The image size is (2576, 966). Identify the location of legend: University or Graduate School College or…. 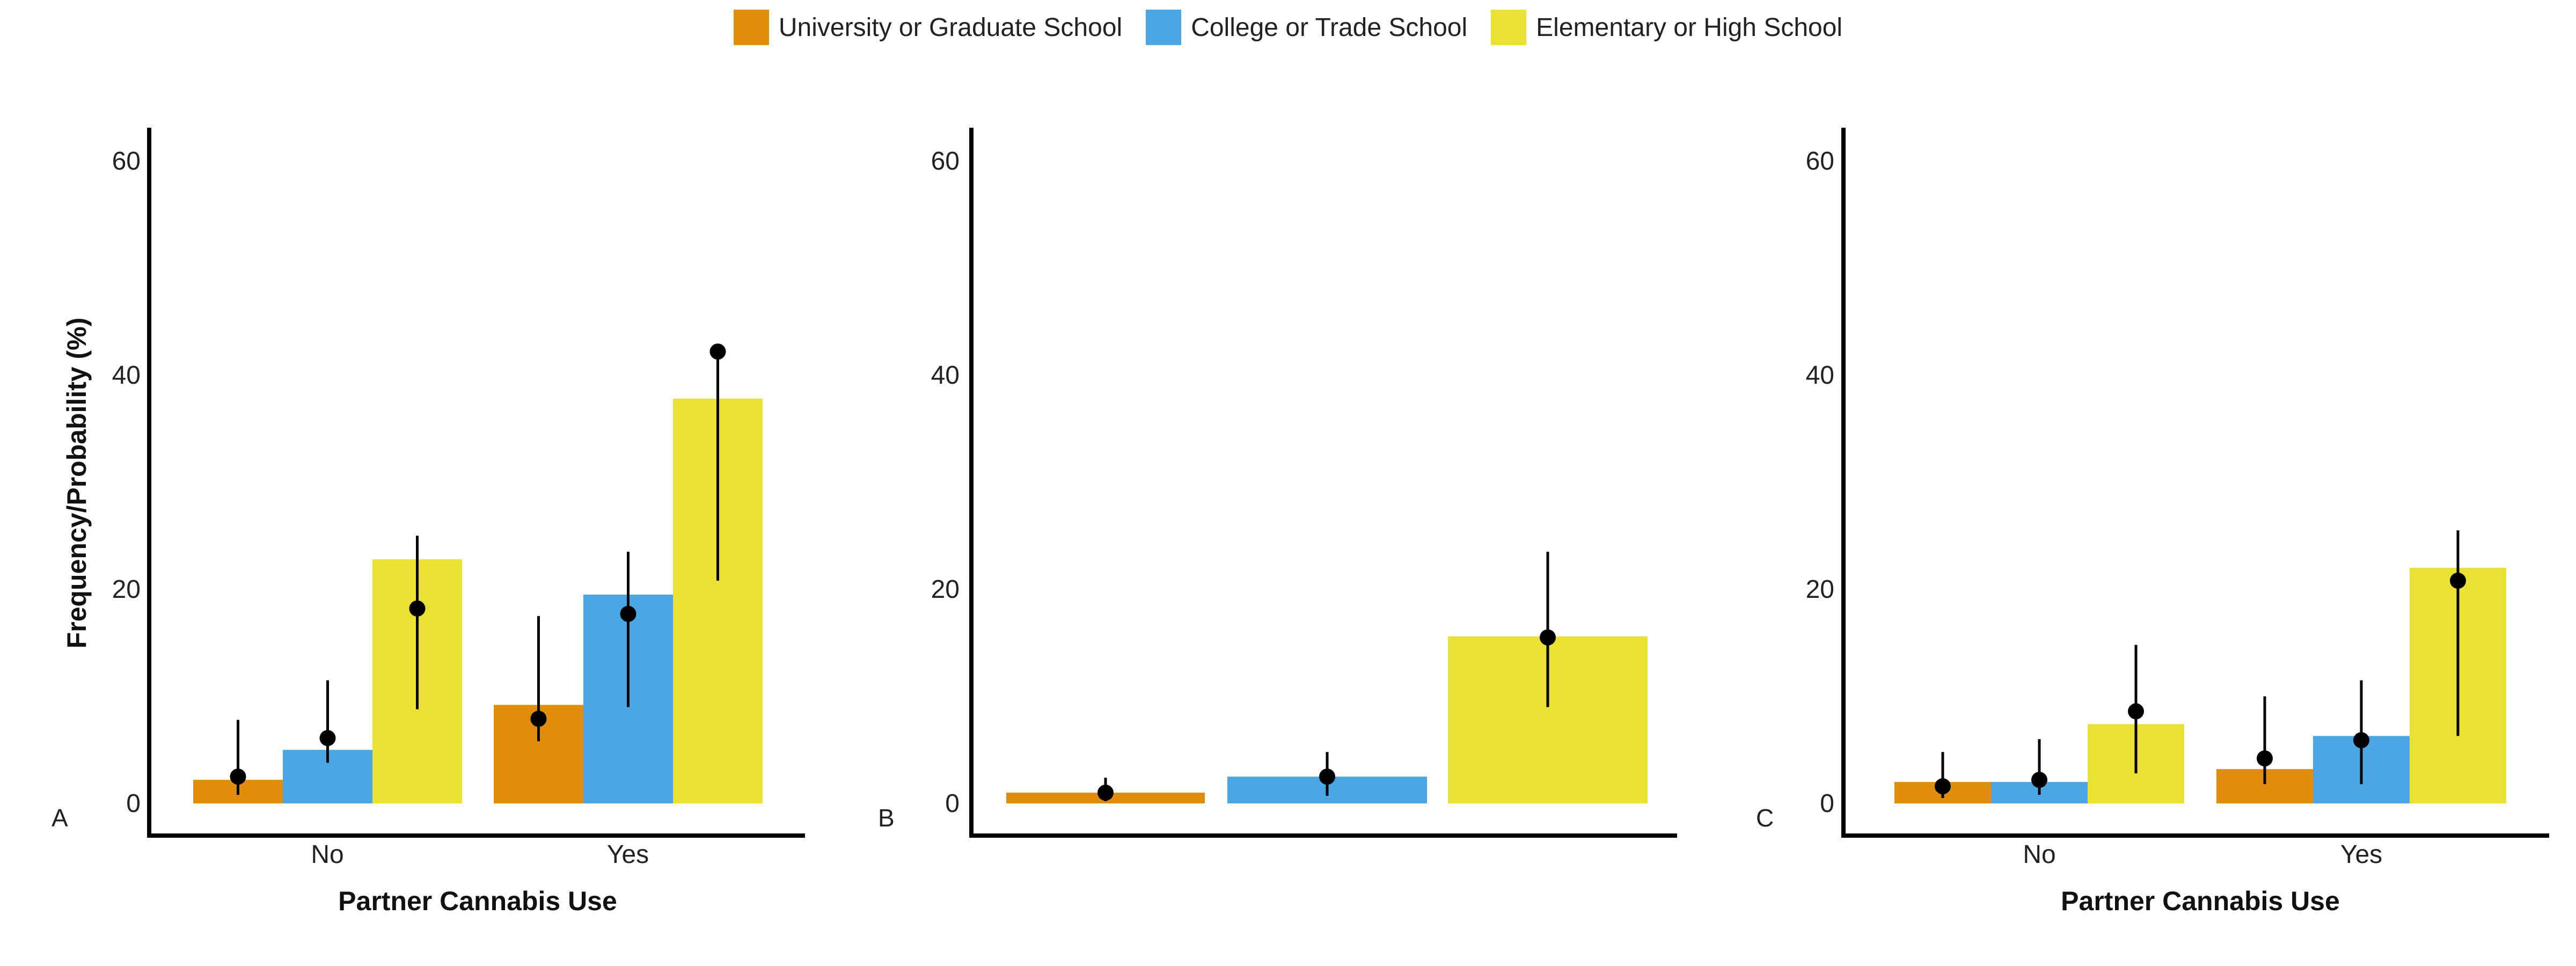
(1288, 27).